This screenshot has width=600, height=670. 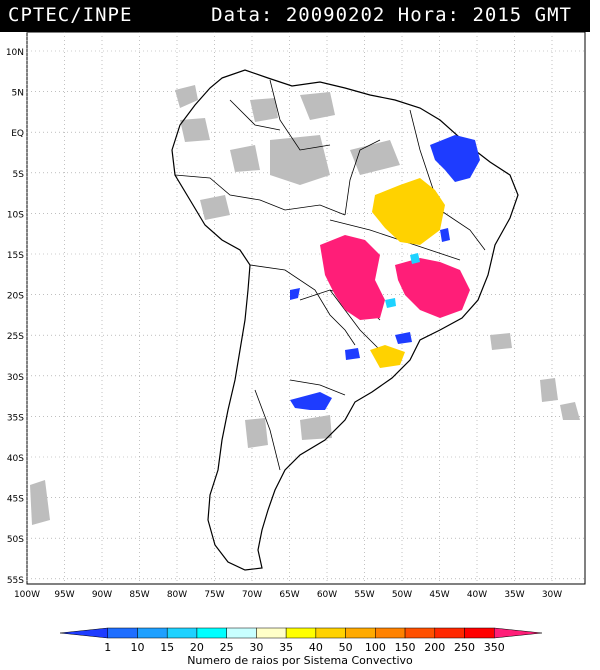 What do you see at coordinates (402, 595) in the screenshot?
I see `lon-tick-label: 50W` at bounding box center [402, 595].